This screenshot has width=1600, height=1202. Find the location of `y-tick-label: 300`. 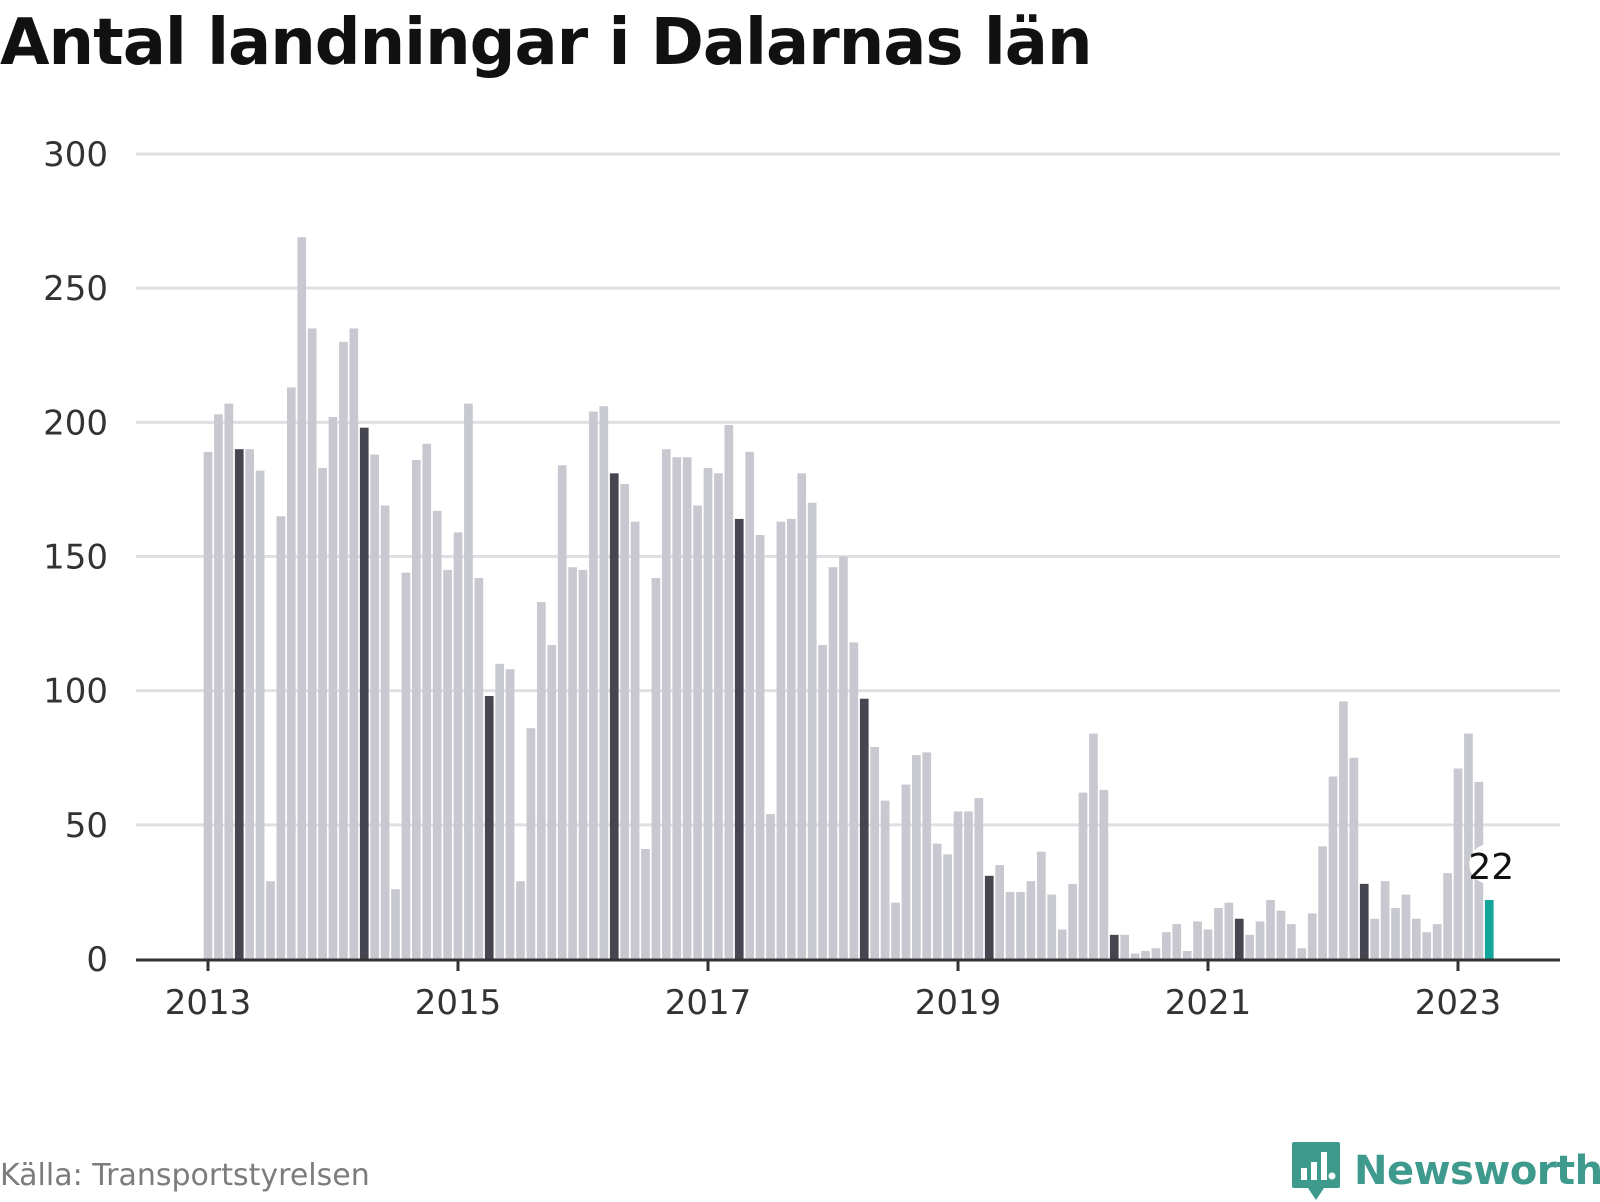

y-tick-label: 300 is located at coordinates (75, 155).